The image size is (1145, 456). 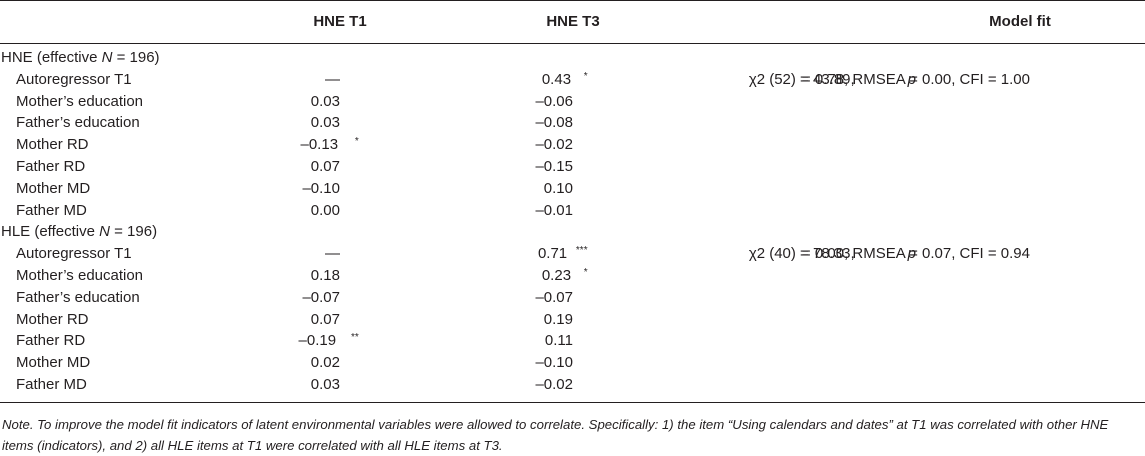 I want to click on table-header-rule, so click(x=572, y=43).